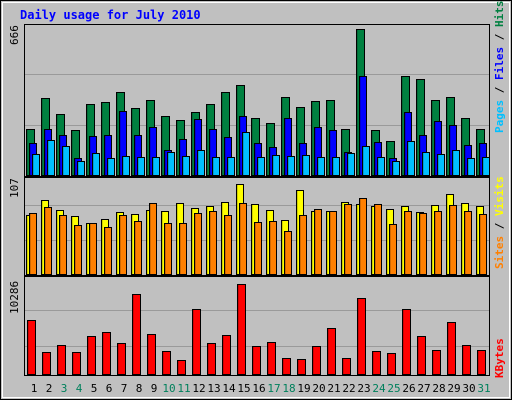  What do you see at coordinates (499, 252) in the screenshot?
I see `legend-item-sites: Sites` at bounding box center [499, 252].